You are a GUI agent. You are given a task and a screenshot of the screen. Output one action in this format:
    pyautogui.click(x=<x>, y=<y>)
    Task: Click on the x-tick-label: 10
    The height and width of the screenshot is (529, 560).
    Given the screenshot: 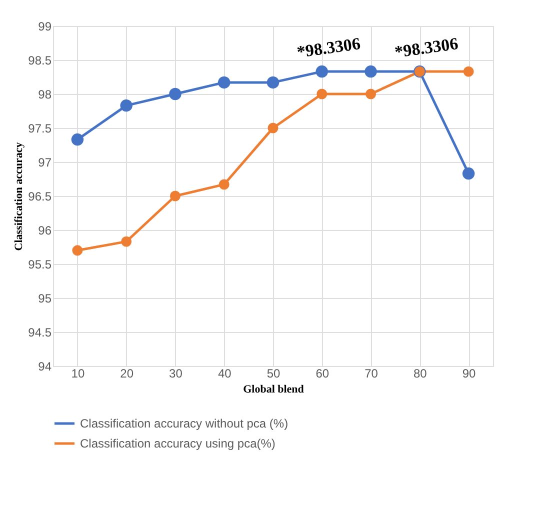 What is the action you would take?
    pyautogui.click(x=78, y=373)
    